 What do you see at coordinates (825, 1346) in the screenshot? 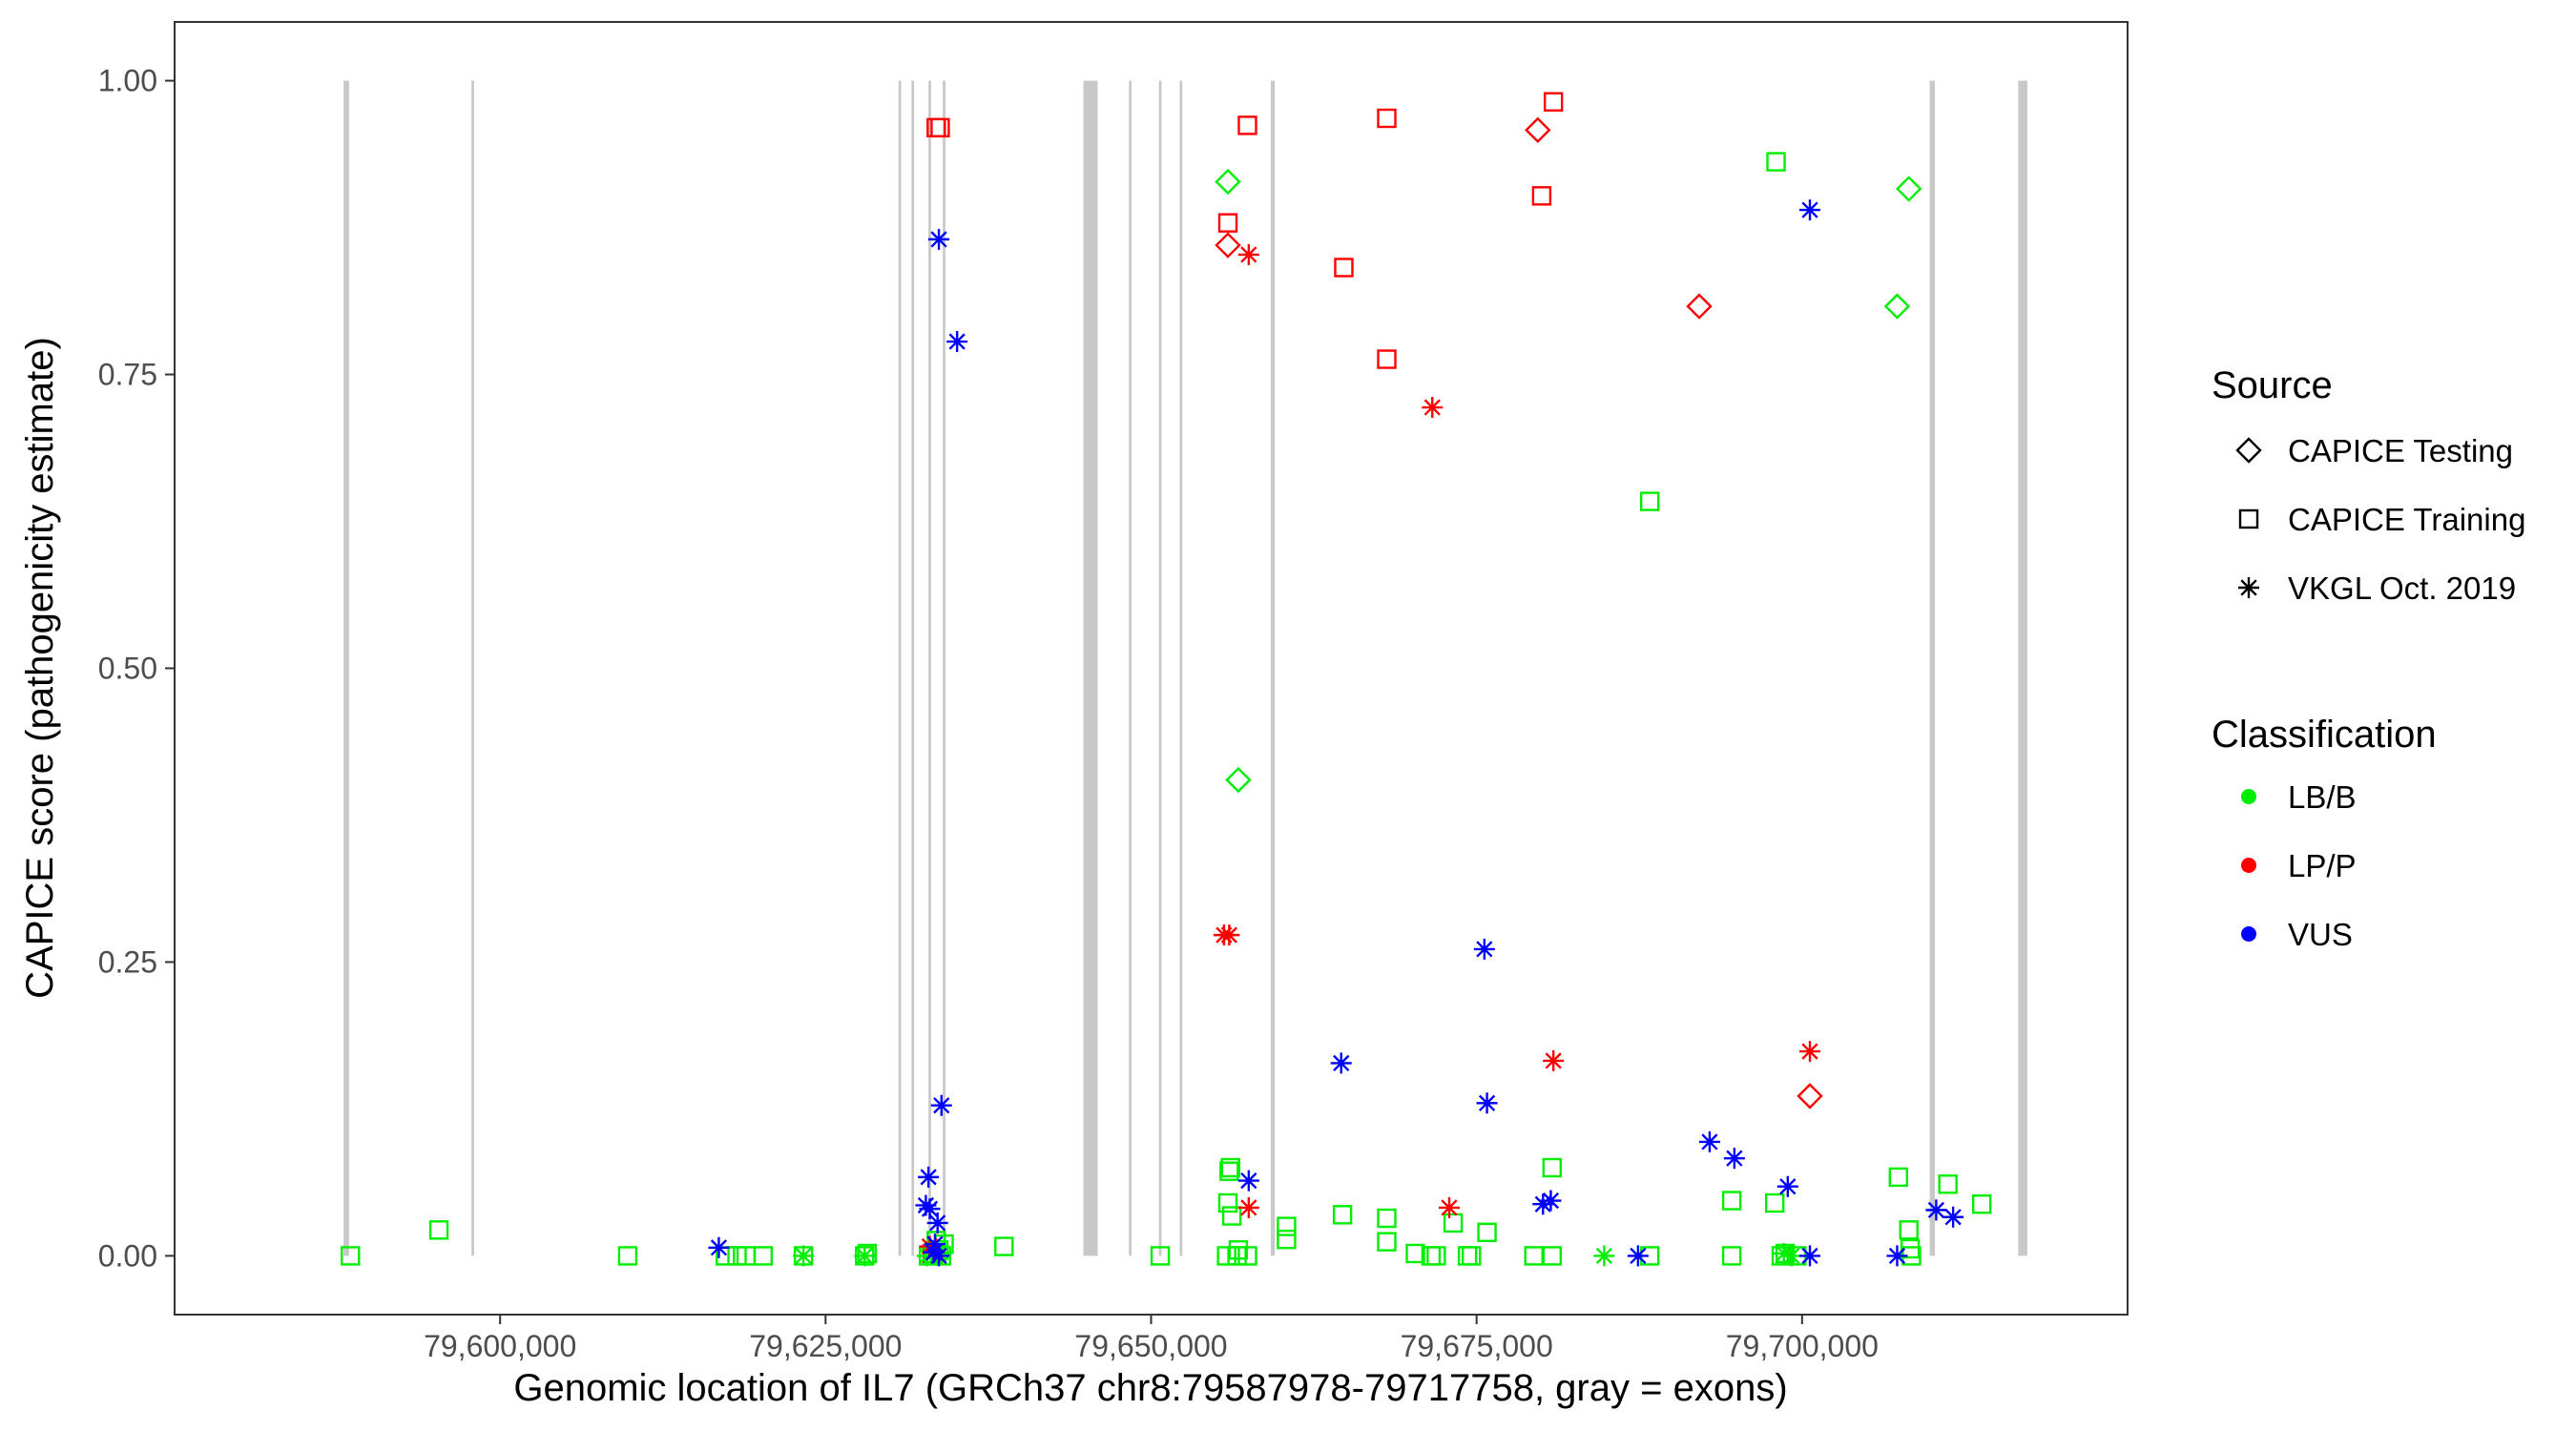
I see `x-tick-label: 79,625,000` at bounding box center [825, 1346].